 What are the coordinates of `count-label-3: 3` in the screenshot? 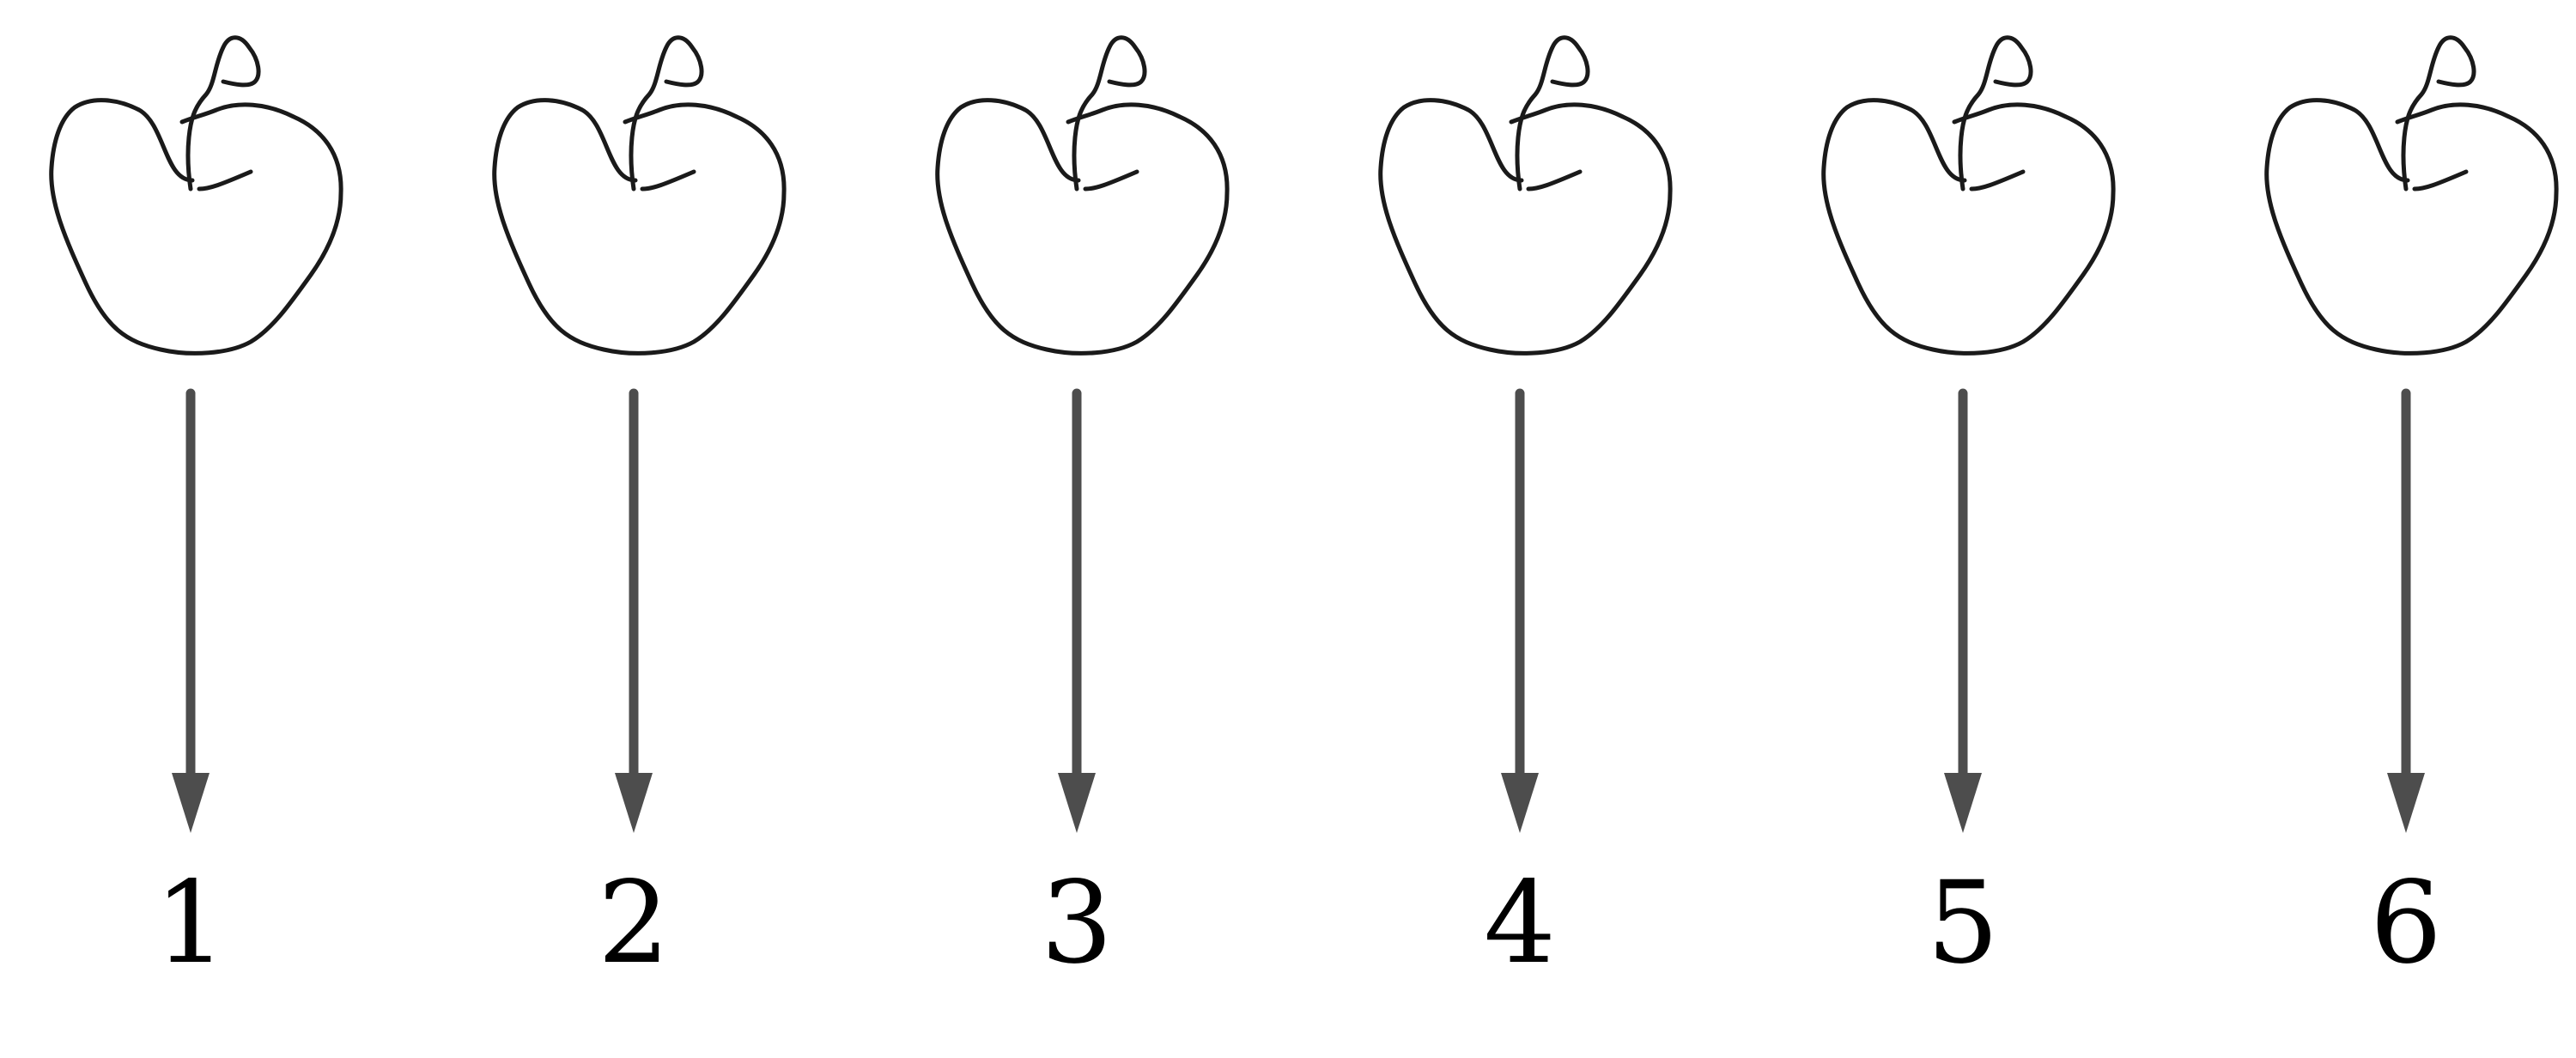 It's located at (1077, 923).